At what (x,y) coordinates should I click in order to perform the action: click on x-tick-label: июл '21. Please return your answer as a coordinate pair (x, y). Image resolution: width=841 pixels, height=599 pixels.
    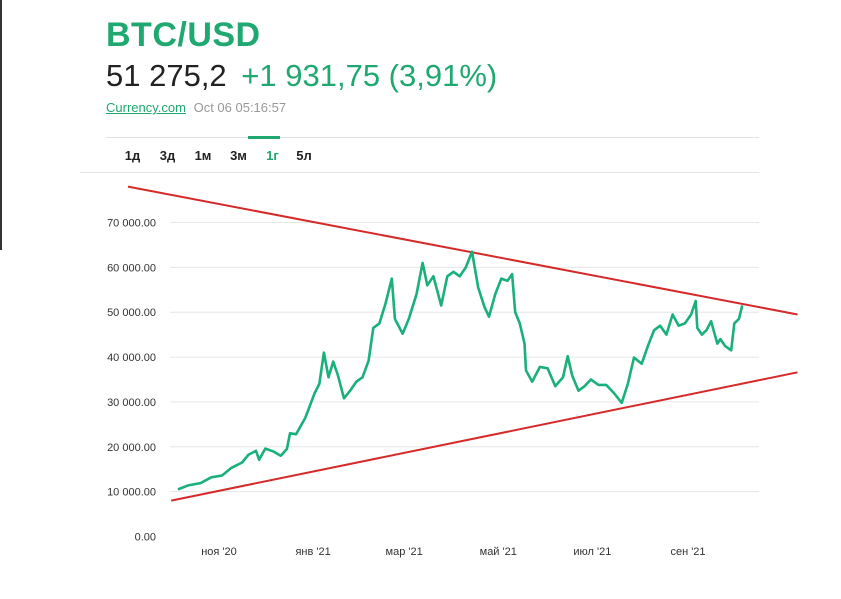
    Looking at the image, I should click on (592, 552).